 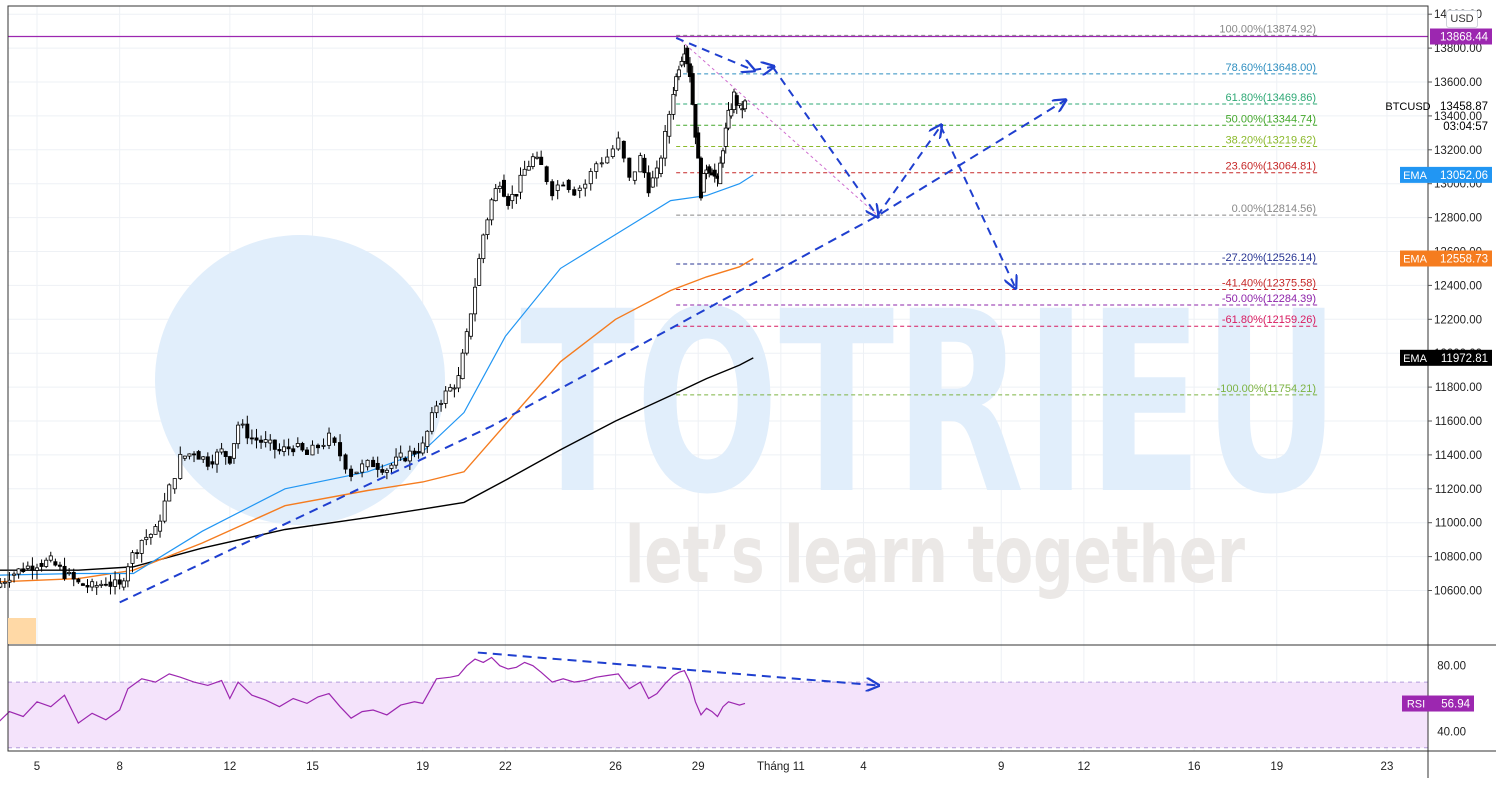 What do you see at coordinates (1271, 167) in the screenshot?
I see `fib-level-label: 23.60%(13064.81)` at bounding box center [1271, 167].